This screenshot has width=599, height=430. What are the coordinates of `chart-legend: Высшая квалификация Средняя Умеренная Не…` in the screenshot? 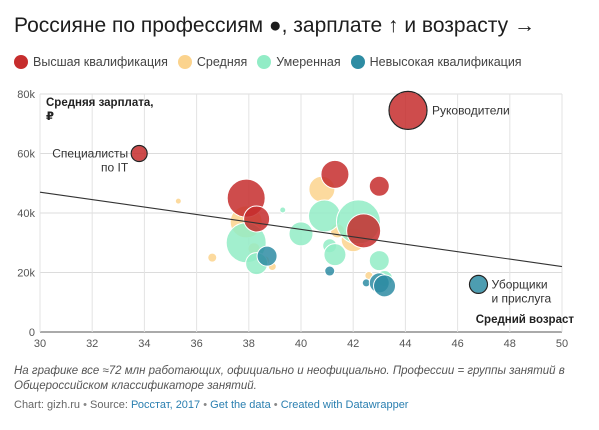 It's located at (273, 62).